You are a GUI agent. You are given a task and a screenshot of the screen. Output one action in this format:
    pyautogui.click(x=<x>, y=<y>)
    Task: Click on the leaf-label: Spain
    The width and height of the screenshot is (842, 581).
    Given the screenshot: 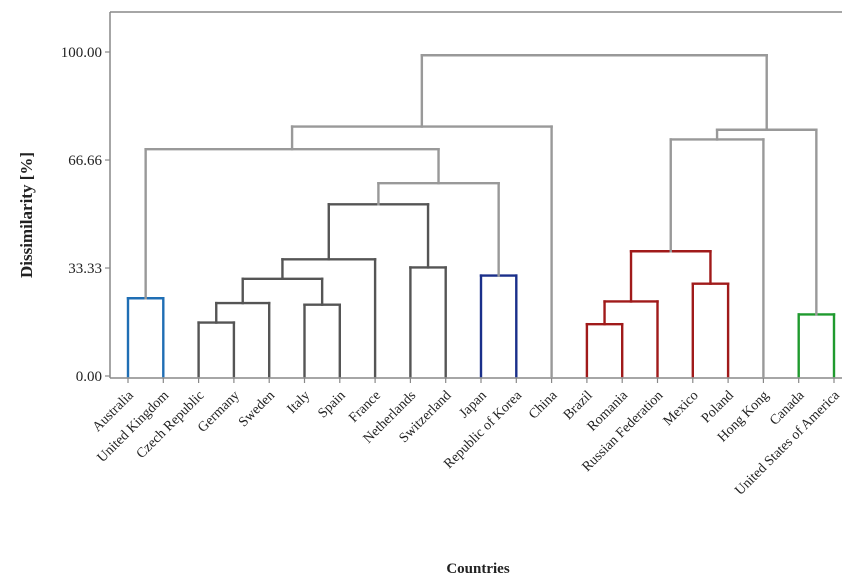 What is the action you would take?
    pyautogui.click(x=331, y=404)
    